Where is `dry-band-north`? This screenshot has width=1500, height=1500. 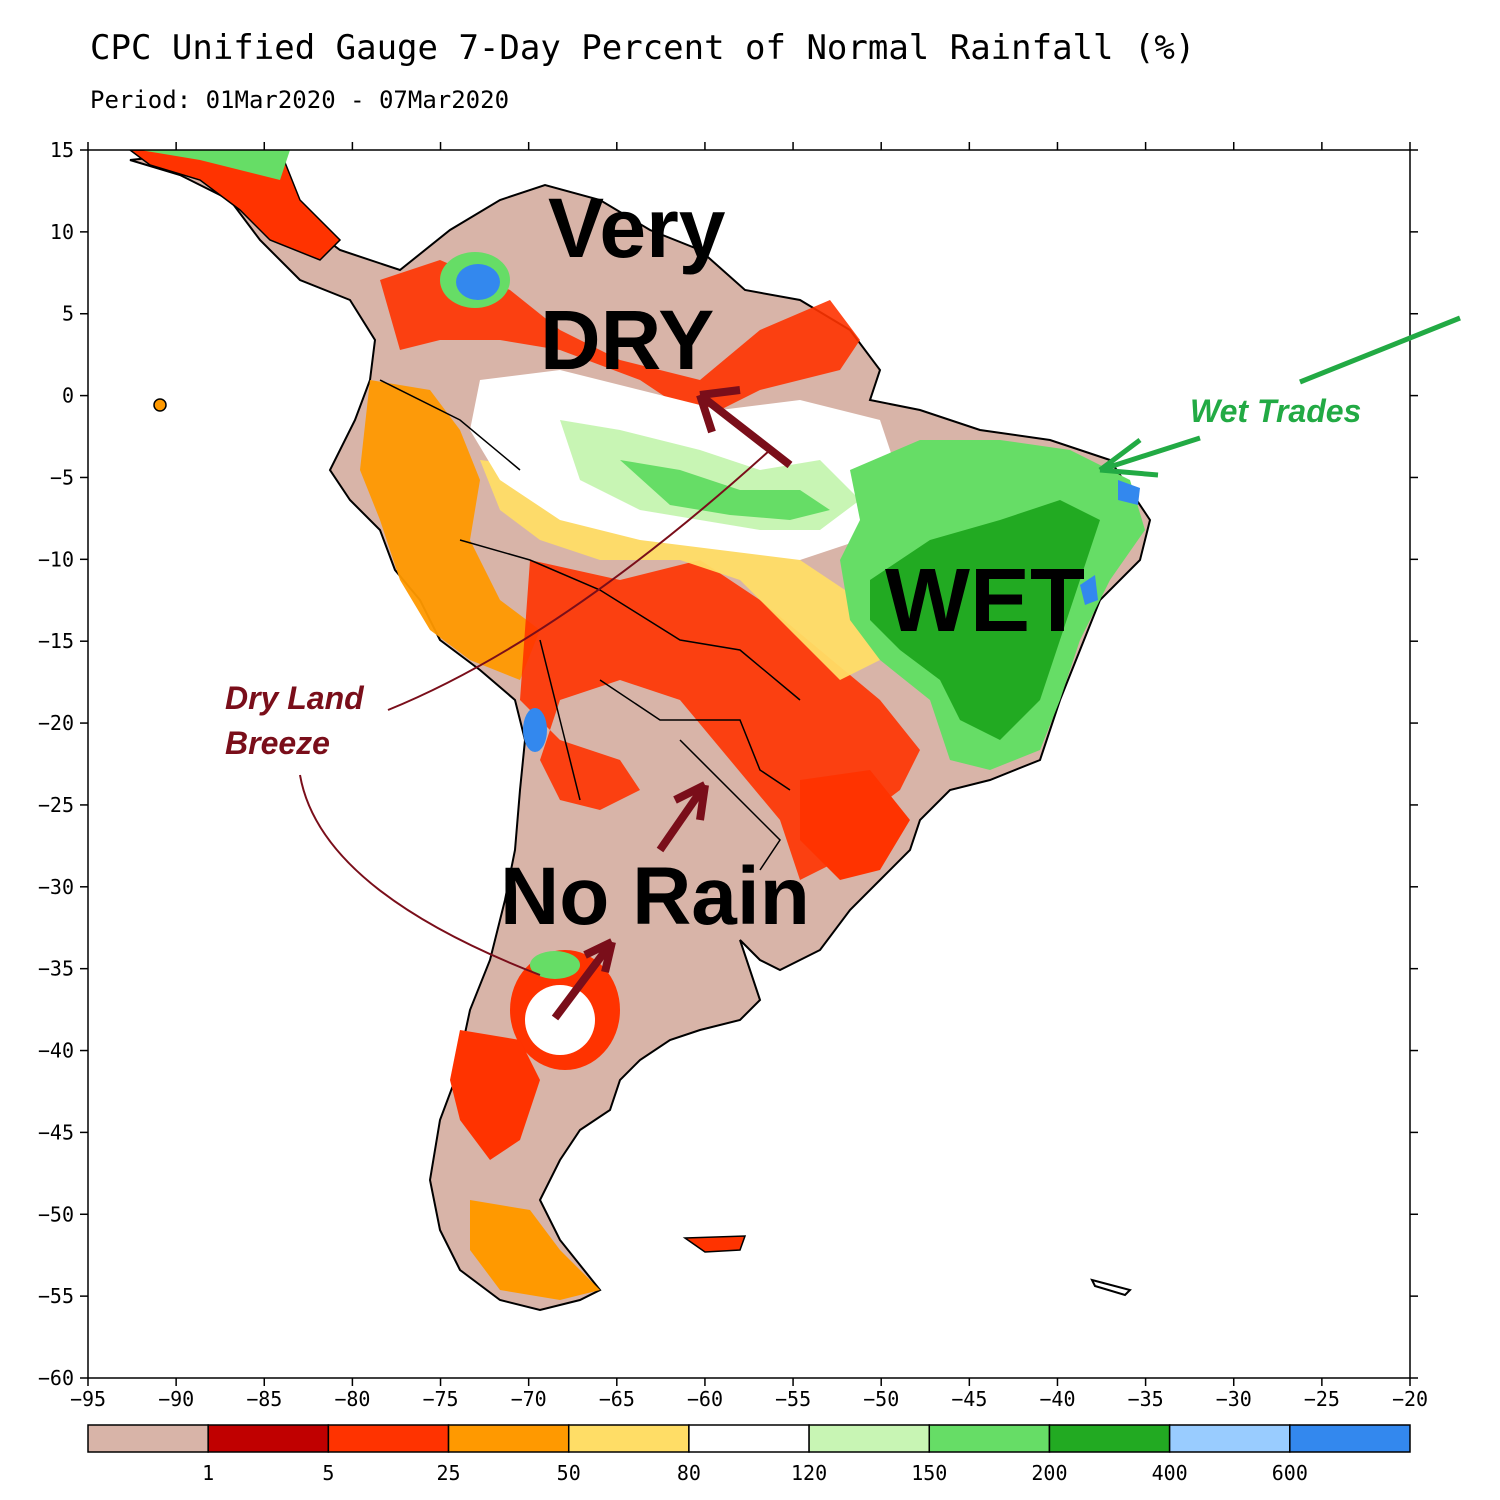 dry-band-north is located at coordinates (620, 340).